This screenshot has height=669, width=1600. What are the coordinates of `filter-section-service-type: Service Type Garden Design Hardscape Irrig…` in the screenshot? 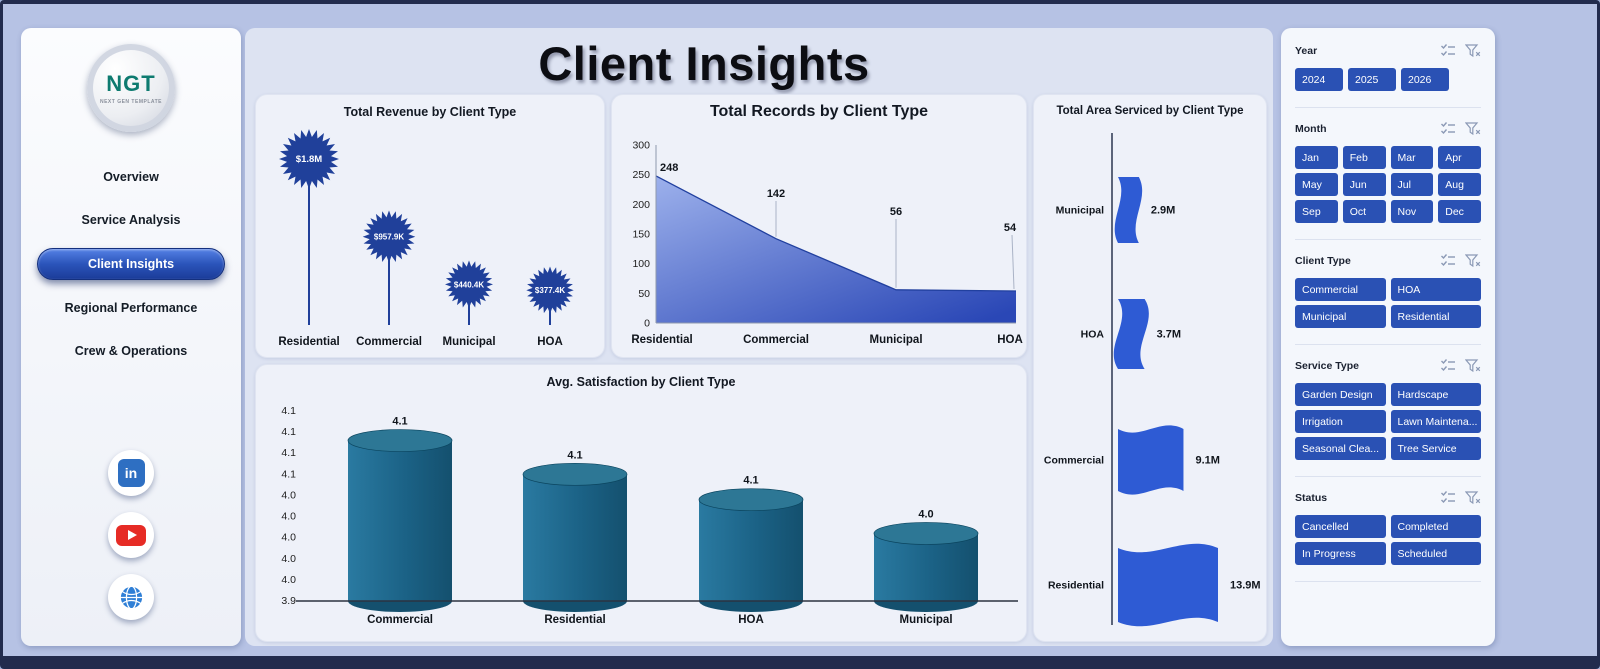 It's located at (1388, 411).